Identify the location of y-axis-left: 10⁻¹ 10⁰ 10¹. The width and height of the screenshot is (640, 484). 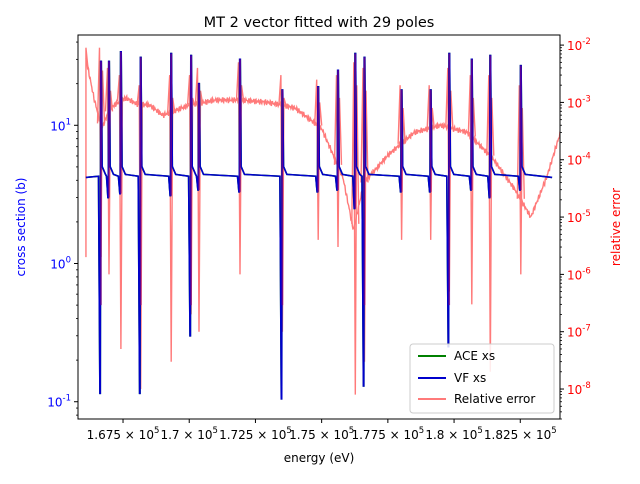
(62, 228).